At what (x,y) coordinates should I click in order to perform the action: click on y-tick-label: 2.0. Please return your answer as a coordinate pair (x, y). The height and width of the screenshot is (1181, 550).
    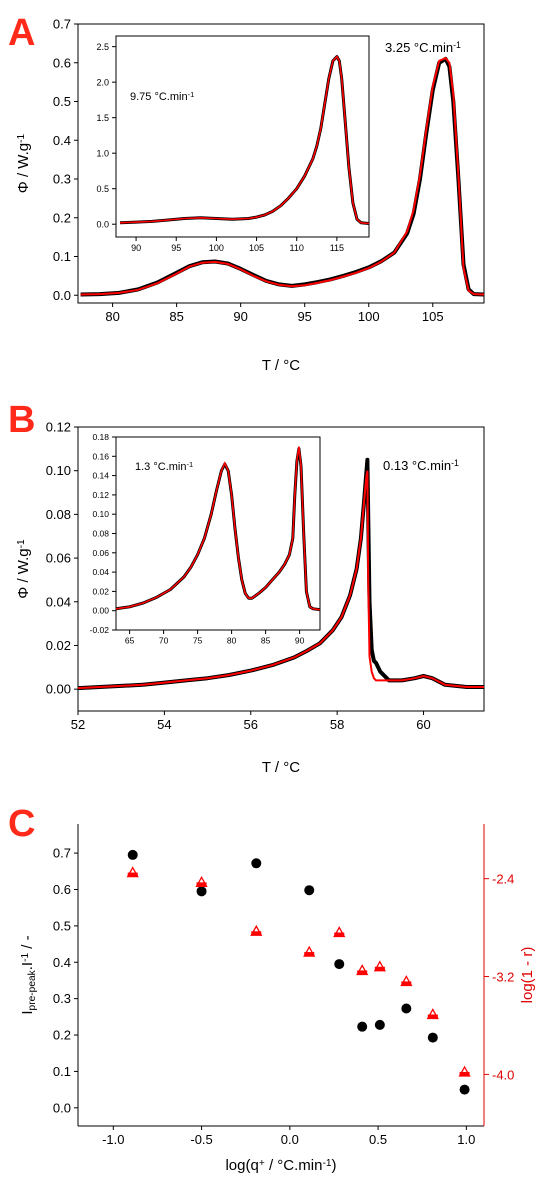
    Looking at the image, I should click on (102, 82).